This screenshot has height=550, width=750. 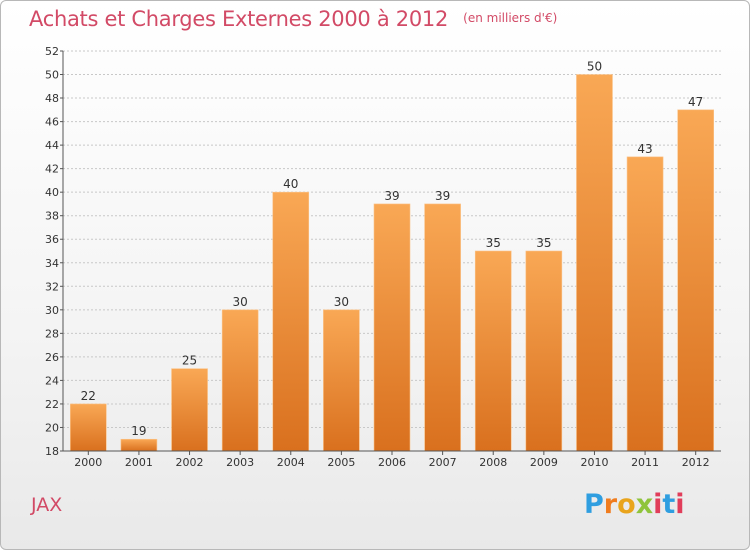 I want to click on y-tick-label: 24, so click(x=52, y=380).